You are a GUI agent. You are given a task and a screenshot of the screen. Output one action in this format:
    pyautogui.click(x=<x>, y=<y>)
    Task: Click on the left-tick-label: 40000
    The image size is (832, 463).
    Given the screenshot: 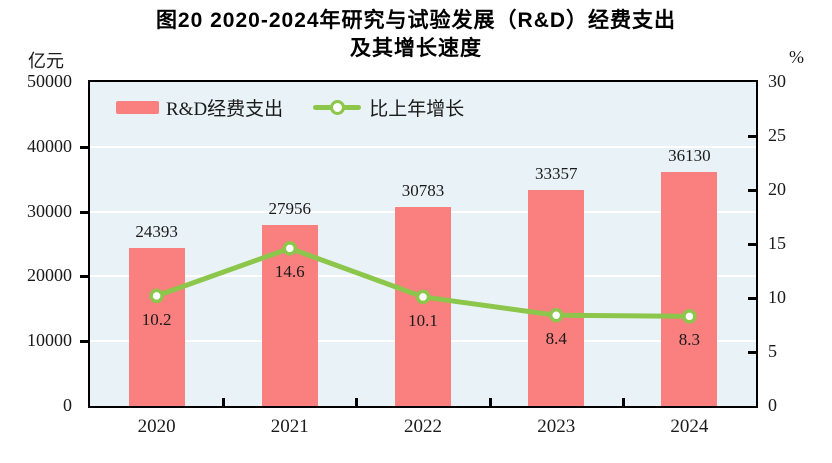 What is the action you would take?
    pyautogui.click(x=49, y=145)
    